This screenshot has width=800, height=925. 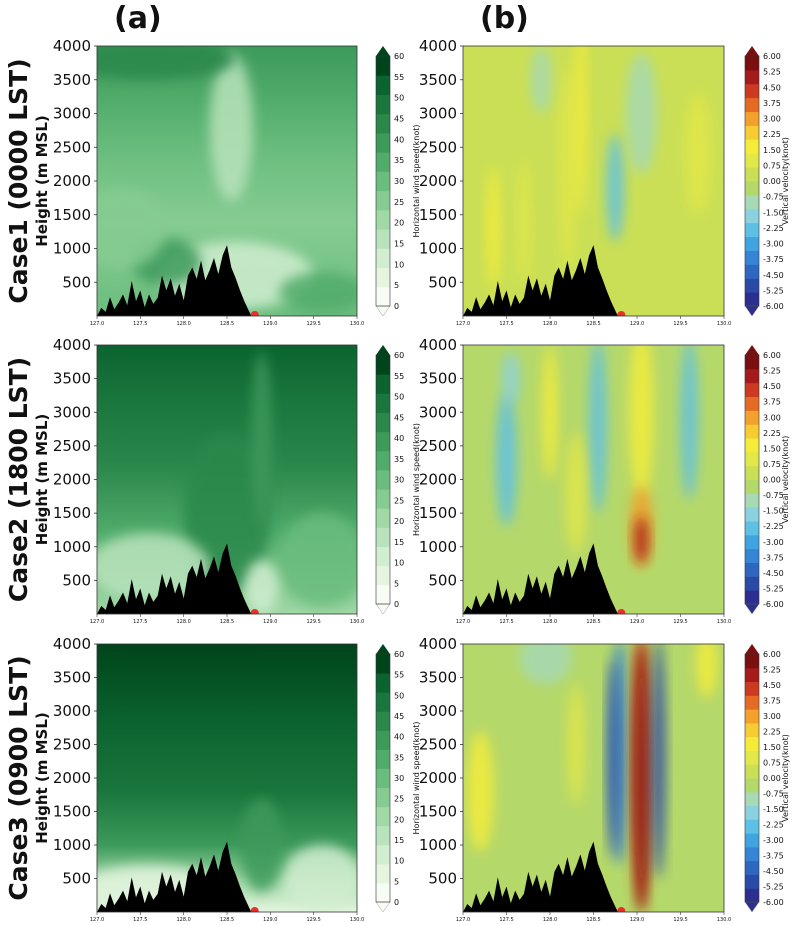 What do you see at coordinates (621, 313) in the screenshot?
I see `station-marker` at bounding box center [621, 313].